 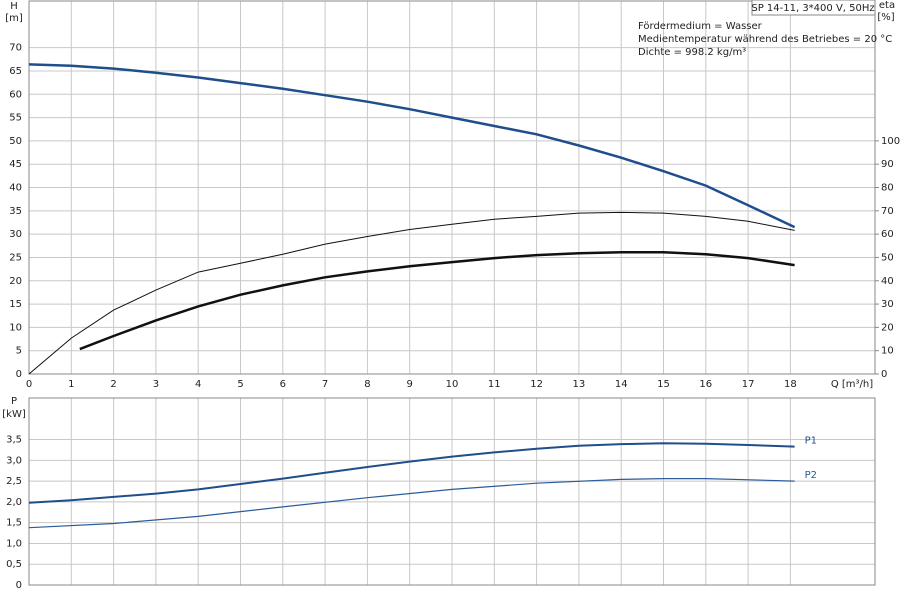 What do you see at coordinates (15, 257) in the screenshot?
I see `y-tick-label: 25` at bounding box center [15, 257].